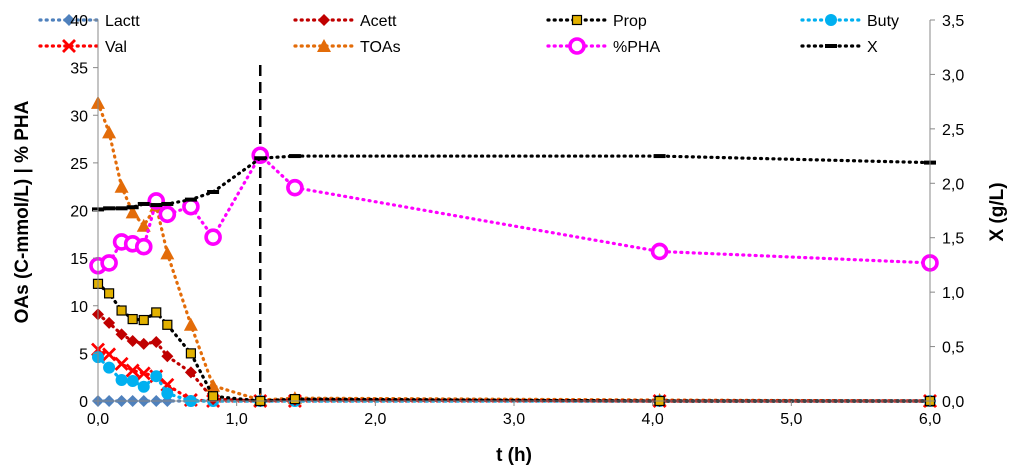 The height and width of the screenshot is (471, 1019). What do you see at coordinates (831, 20) in the screenshot?
I see `legend-marker-buty` at bounding box center [831, 20].